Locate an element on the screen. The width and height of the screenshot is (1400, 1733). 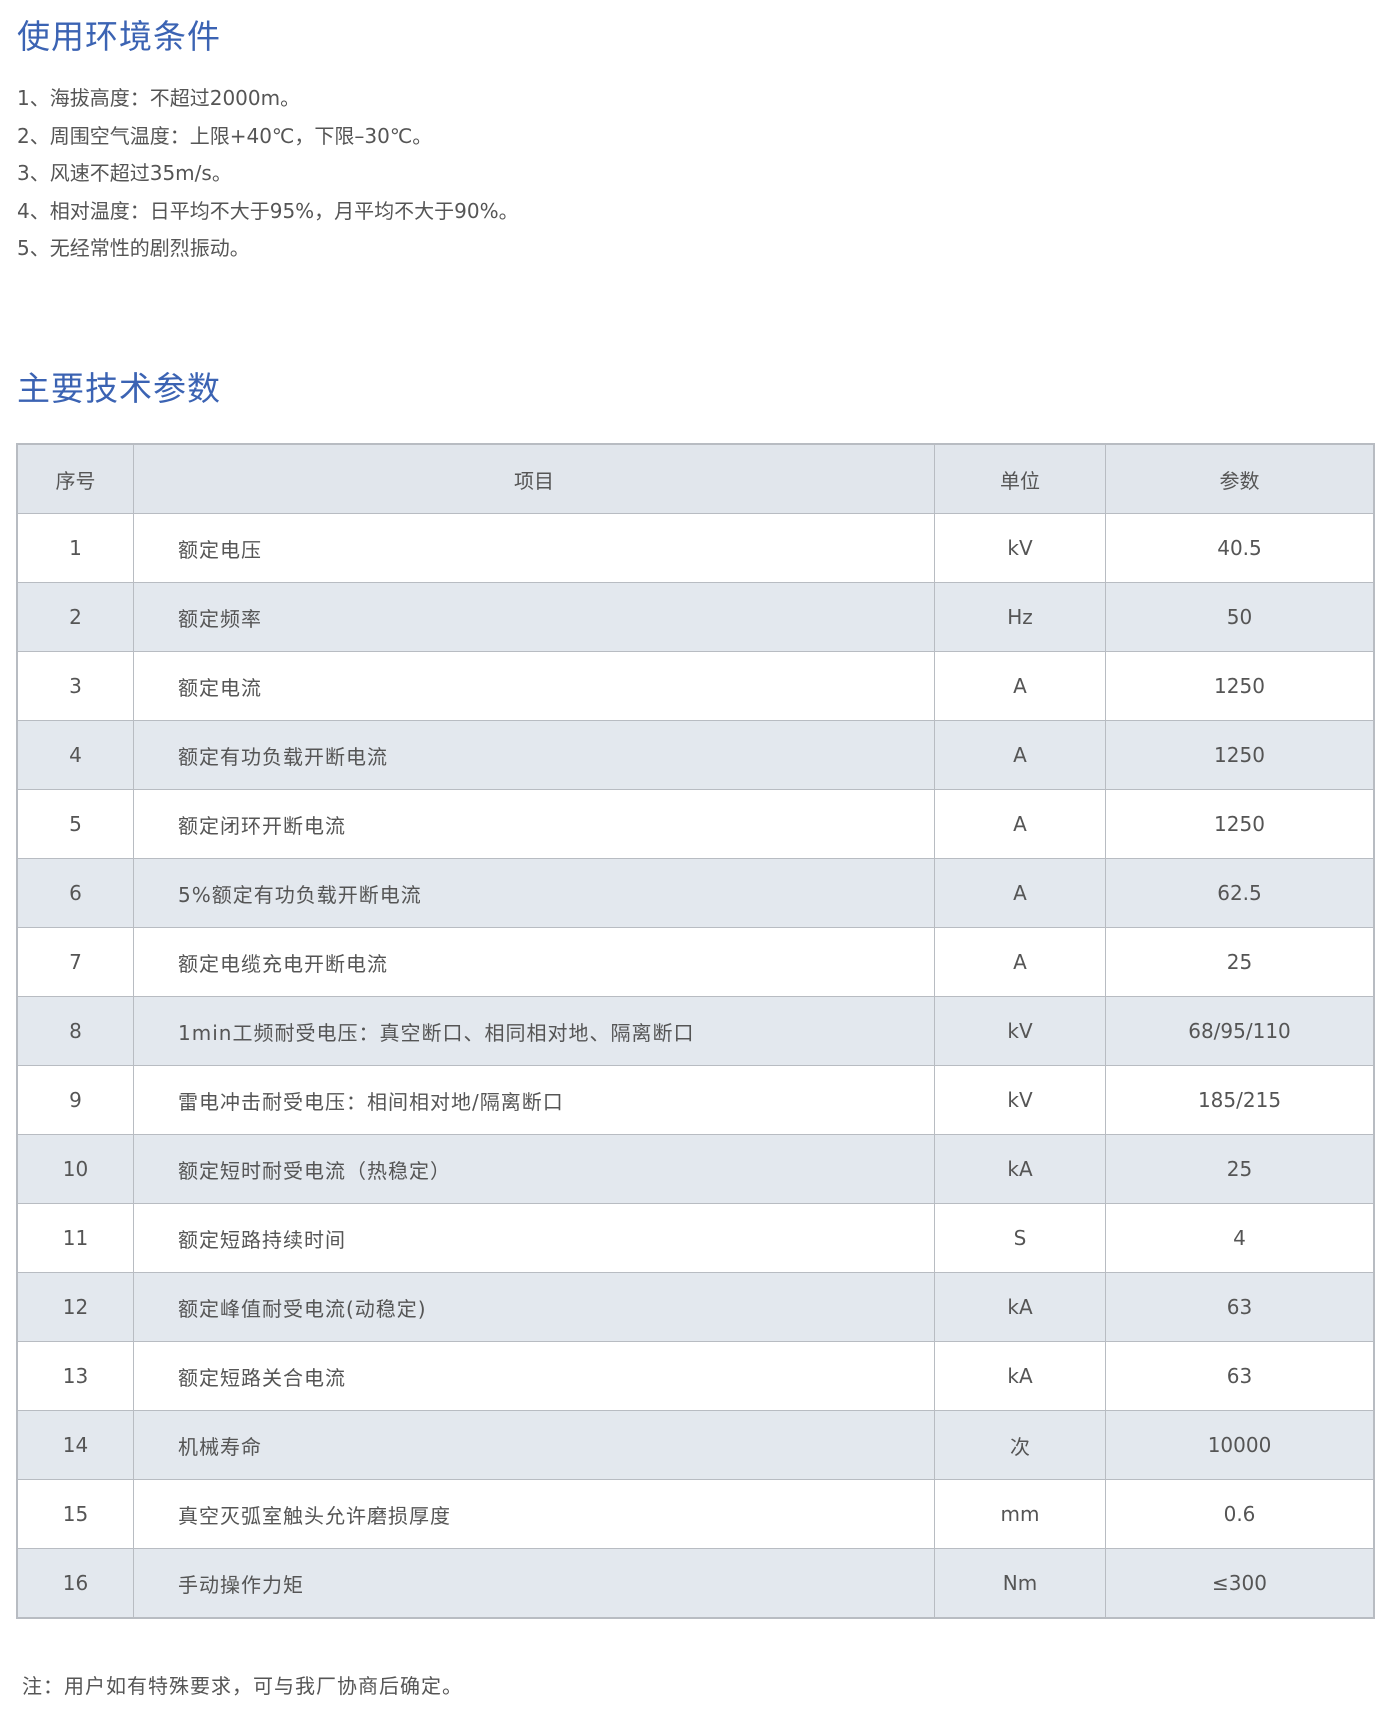
header-index: 序号 is located at coordinates (75, 478).